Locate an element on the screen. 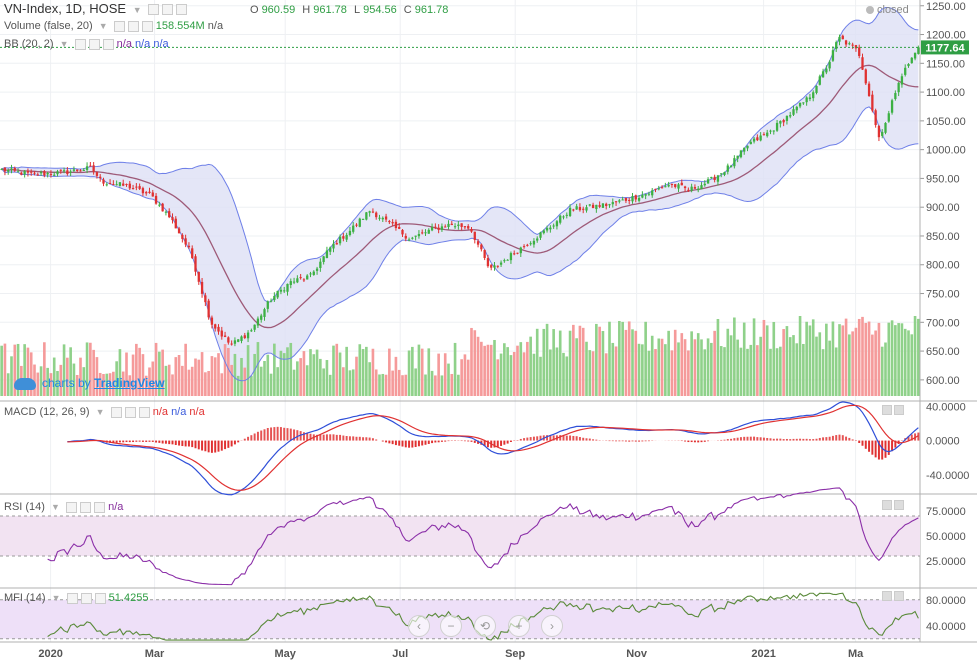  macd-legend: MACD (12, 26, 9) ▼ n/a n/a n/a is located at coordinates (104, 412).